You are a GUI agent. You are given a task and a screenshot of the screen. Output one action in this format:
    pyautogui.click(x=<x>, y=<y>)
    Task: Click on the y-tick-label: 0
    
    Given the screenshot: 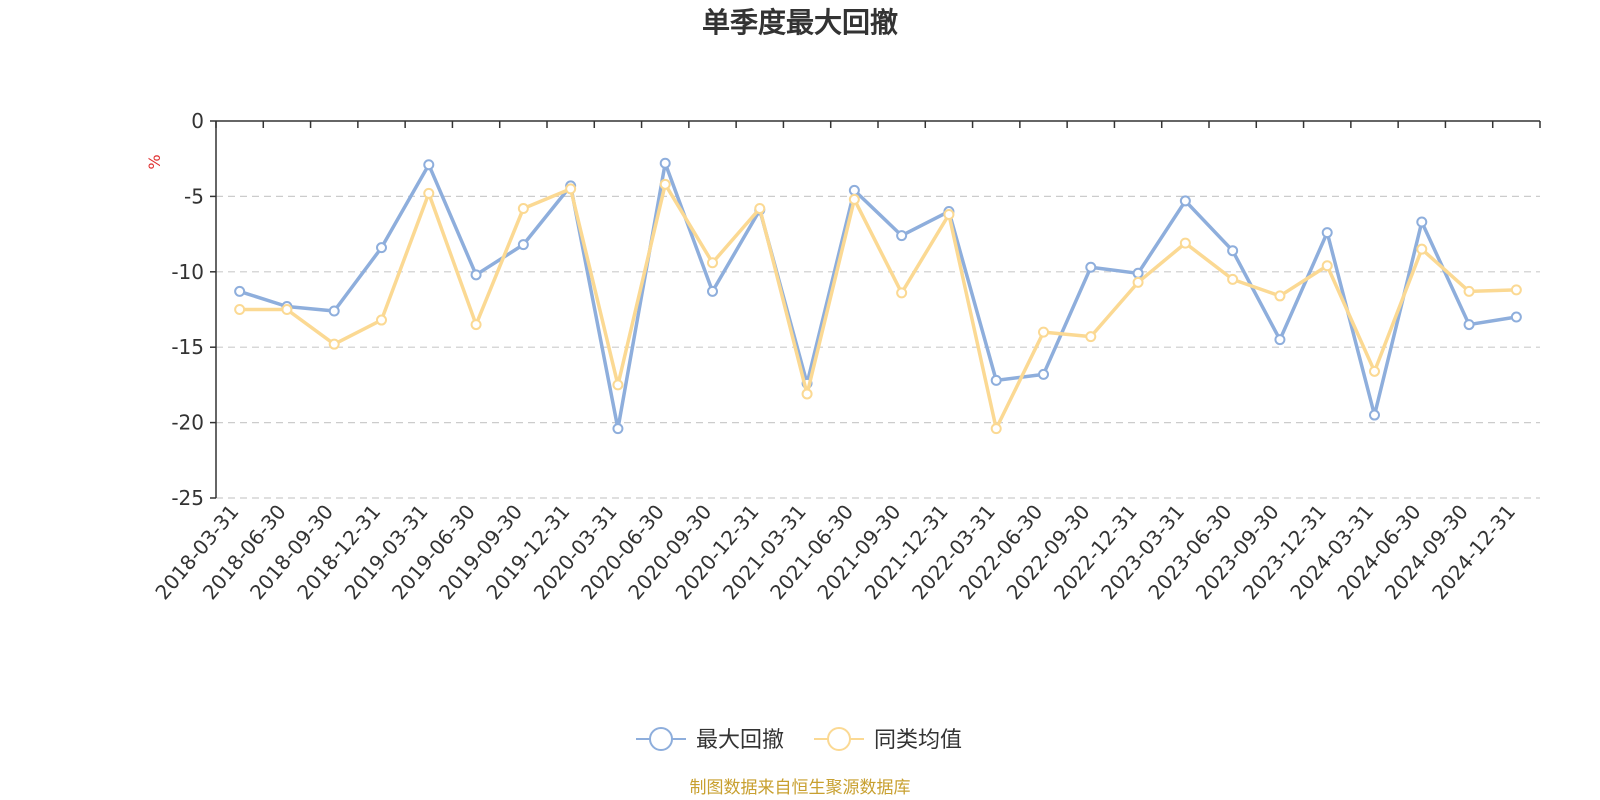 What is the action you would take?
    pyautogui.click(x=197, y=121)
    